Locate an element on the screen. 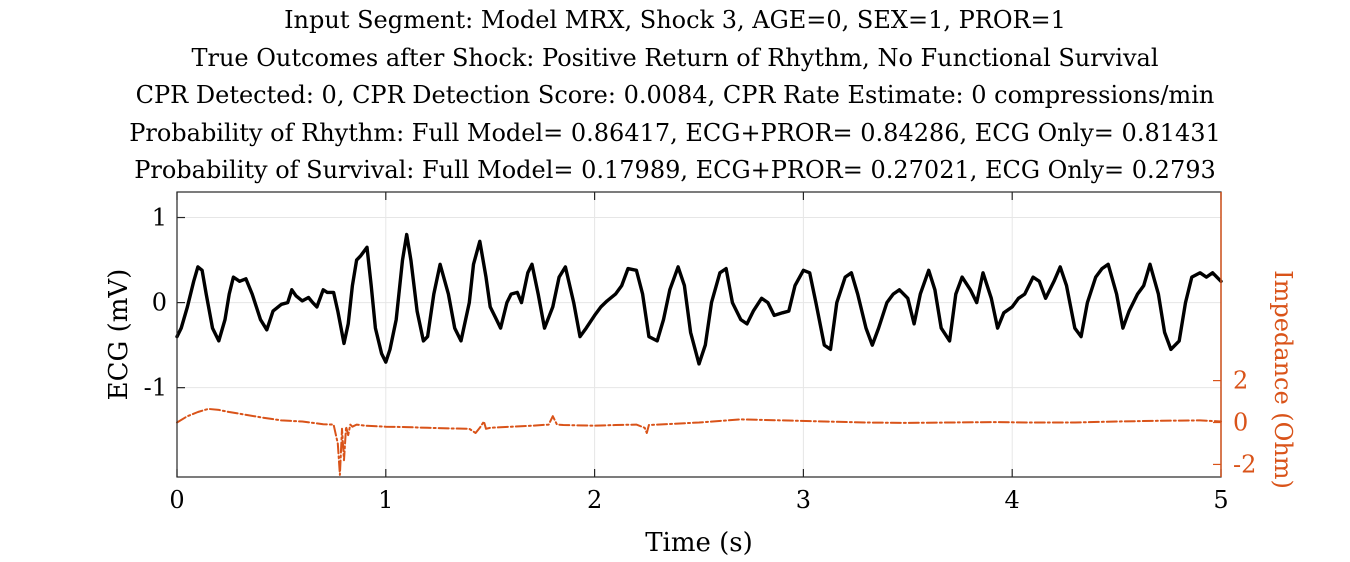 This screenshot has height=562, width=1350. y-right-tick-label: 2 is located at coordinates (1240, 381).